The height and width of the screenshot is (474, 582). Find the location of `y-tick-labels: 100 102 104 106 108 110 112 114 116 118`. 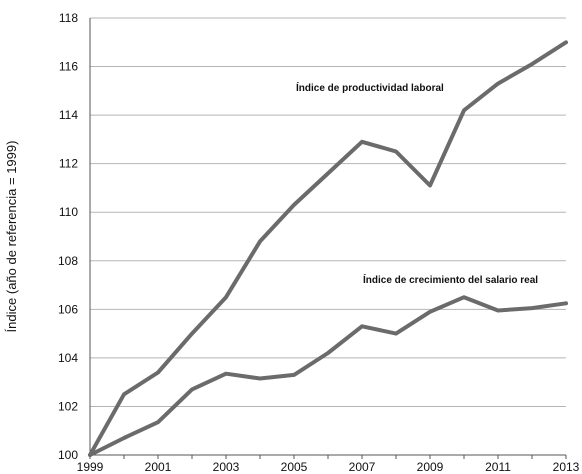

y-tick-labels: 100 102 104 106 108 110 112 114 116 118 is located at coordinates (68, 236).